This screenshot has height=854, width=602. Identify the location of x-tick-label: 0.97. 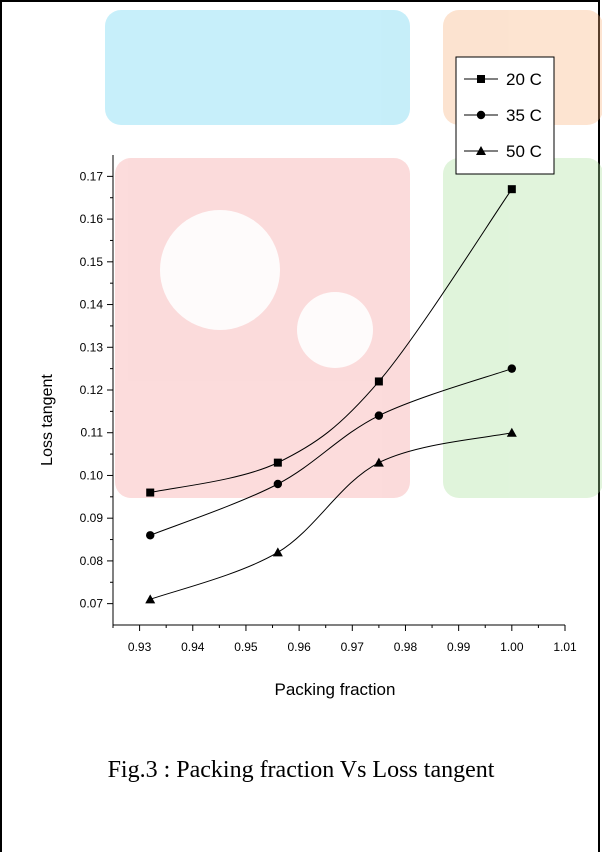
(353, 647).